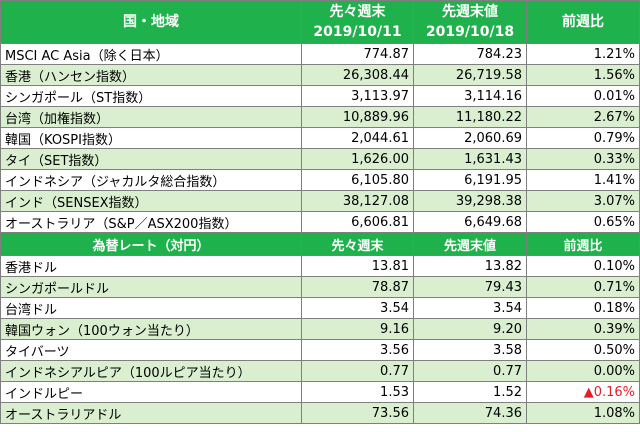  What do you see at coordinates (583, 392) in the screenshot?
I see `weekly-change-value: ▲0.16%` at bounding box center [583, 392].